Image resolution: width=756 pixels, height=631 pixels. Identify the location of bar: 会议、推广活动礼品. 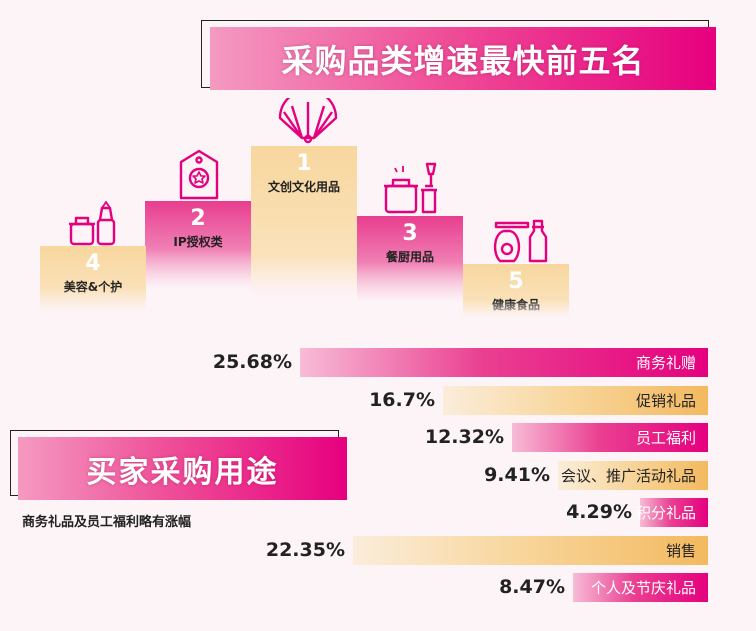
(633, 475).